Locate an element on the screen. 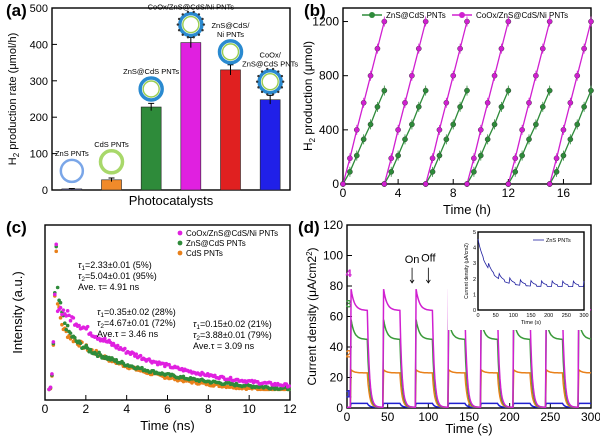  panel-a-ytick-label: 500 is located at coordinates (39, 9).